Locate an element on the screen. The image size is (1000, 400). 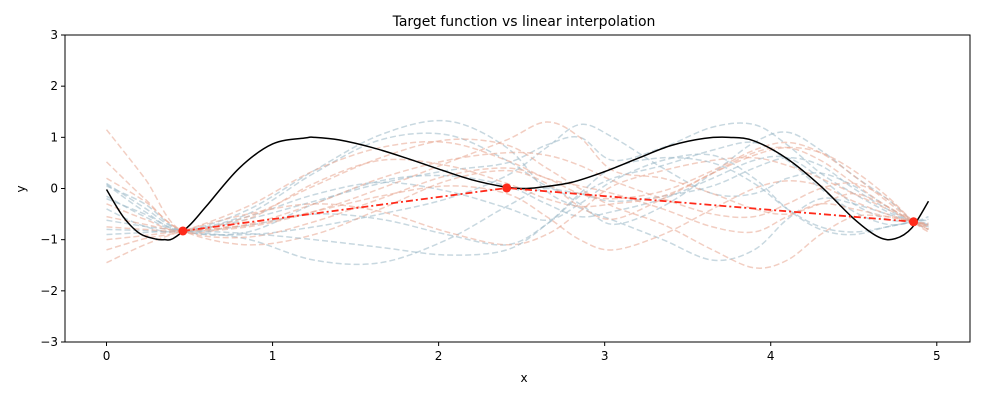
x-tick-label-0: 0 is located at coordinates (107, 356).